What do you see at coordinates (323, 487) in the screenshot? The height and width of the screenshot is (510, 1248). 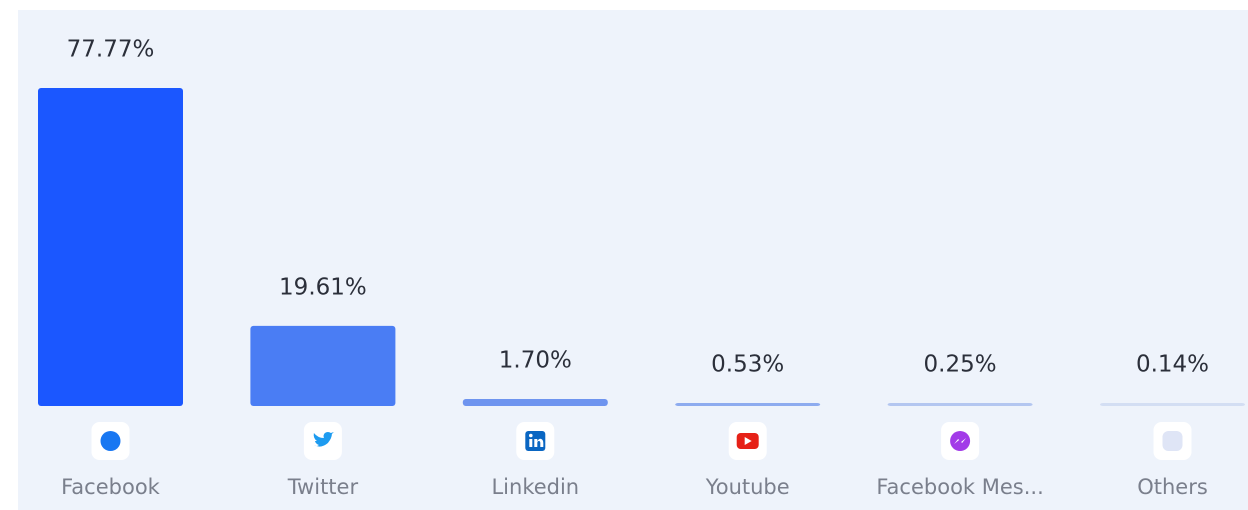 I see `category-label: Twitter` at bounding box center [323, 487].